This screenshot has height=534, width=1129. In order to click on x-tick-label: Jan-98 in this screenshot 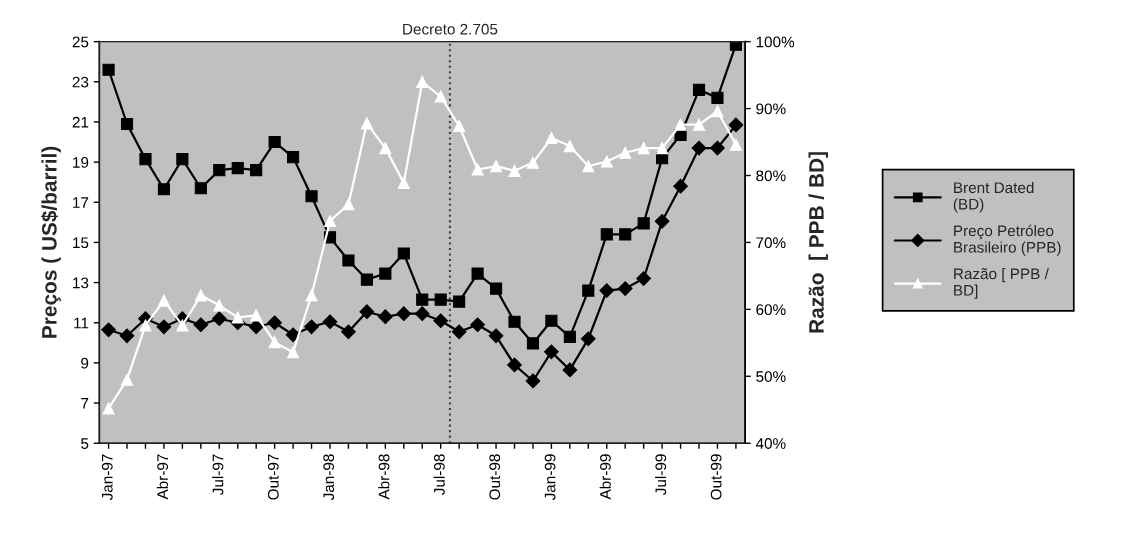, I will do `click(329, 477)`.